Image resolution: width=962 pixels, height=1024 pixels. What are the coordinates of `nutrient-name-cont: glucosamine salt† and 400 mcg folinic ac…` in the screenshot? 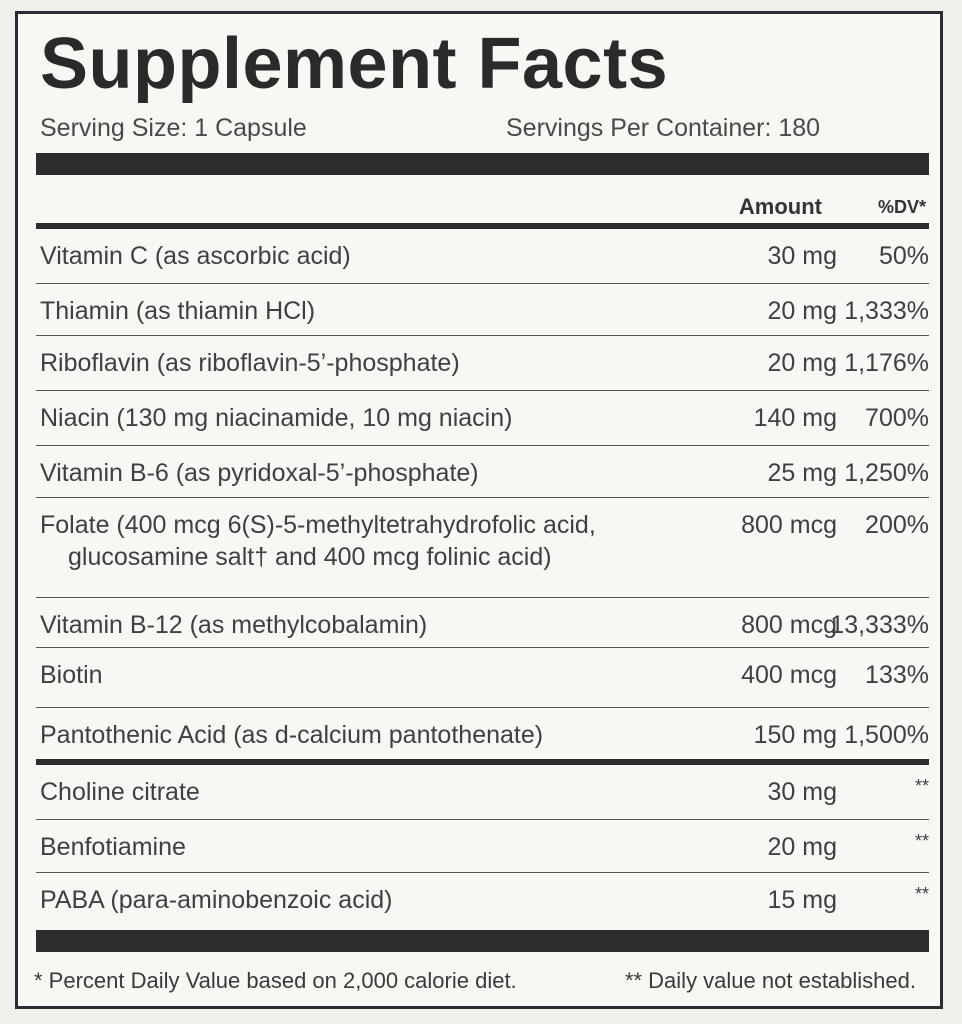 It's located at (310, 557).